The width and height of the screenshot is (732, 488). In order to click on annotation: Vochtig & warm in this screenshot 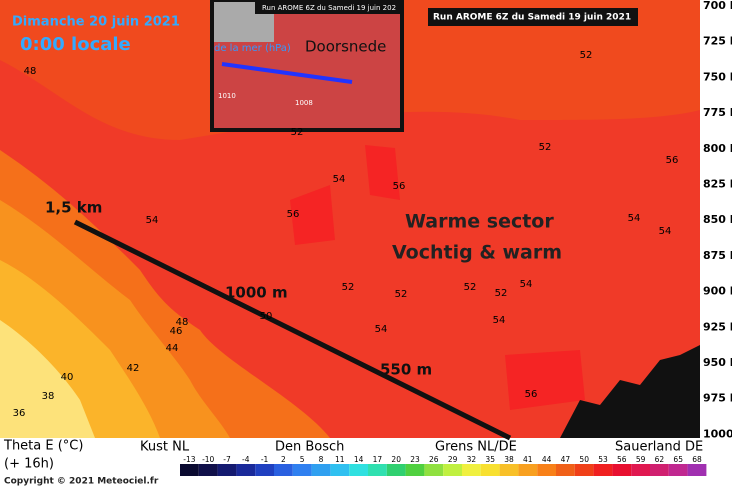, I will do `click(477, 253)`.